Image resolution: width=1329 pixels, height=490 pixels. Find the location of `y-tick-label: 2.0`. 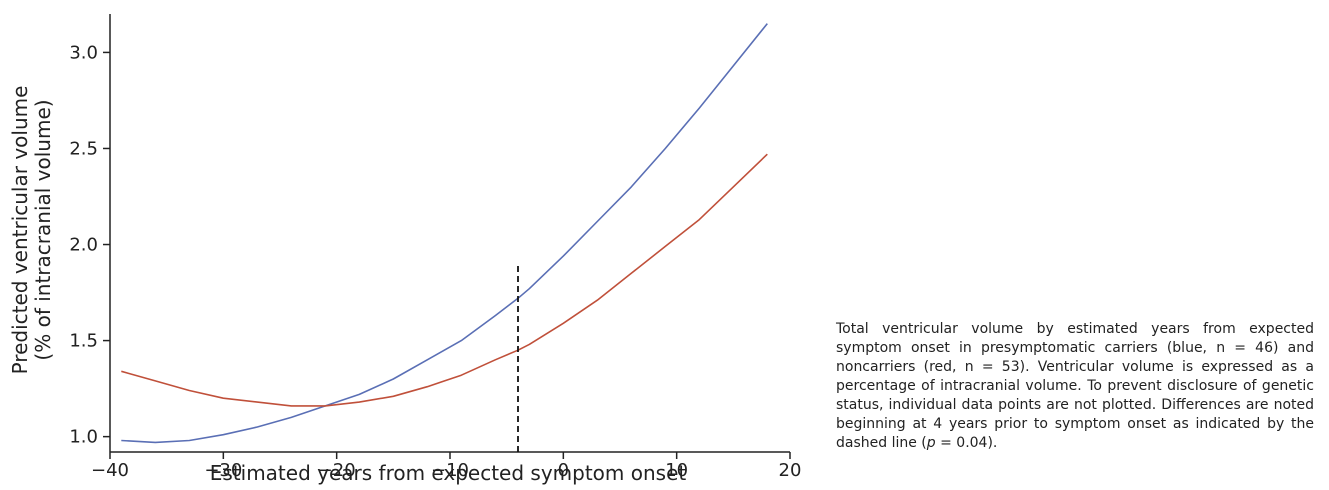

y-tick-label: 2.0 is located at coordinates (83, 245).